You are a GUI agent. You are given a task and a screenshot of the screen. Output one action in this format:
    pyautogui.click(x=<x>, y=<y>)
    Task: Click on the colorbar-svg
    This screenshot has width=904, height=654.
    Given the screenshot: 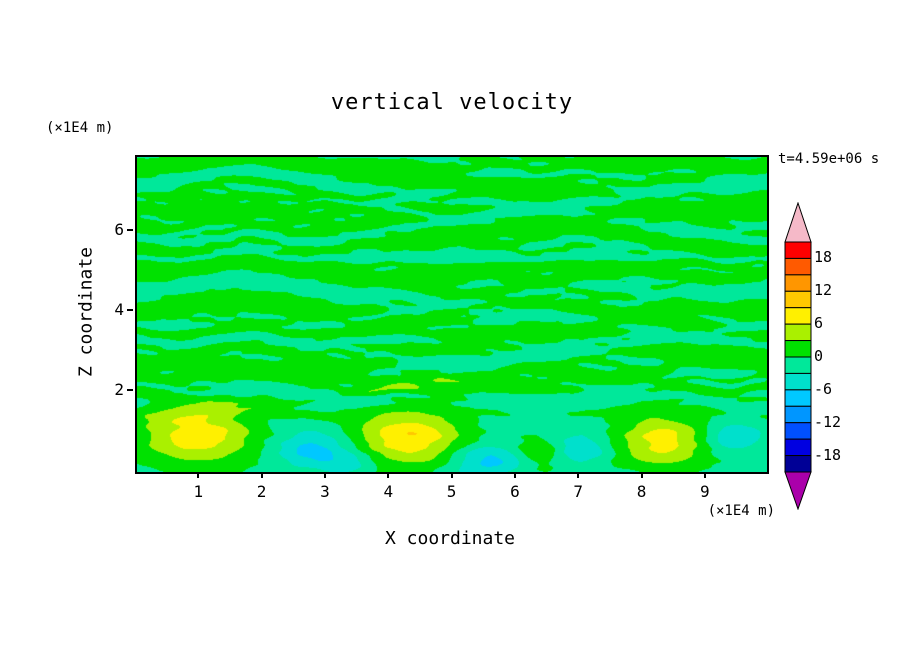 What is the action you would take?
    pyautogui.click(x=798, y=356)
    